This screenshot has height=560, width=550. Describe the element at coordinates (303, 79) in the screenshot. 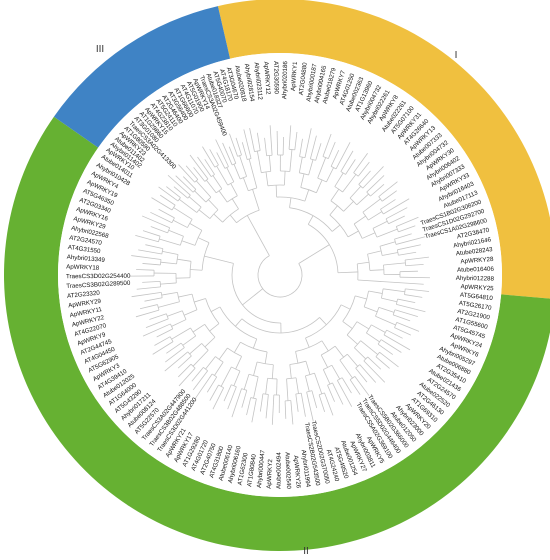

I see `leaf-label: AT2G04880` at that location.